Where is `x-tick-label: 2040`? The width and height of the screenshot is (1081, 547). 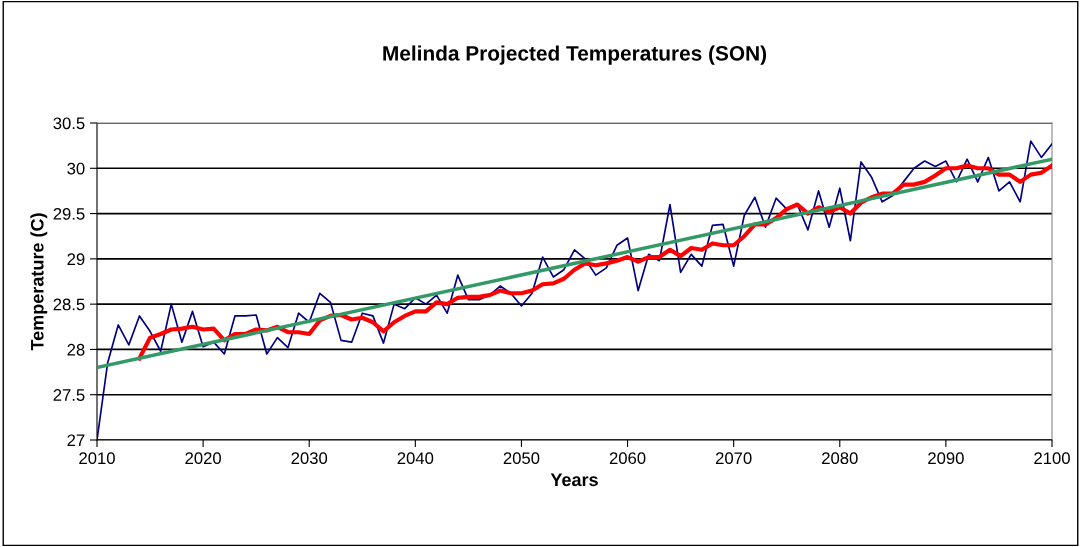
x-tick-label: 2040 is located at coordinates (415, 458).